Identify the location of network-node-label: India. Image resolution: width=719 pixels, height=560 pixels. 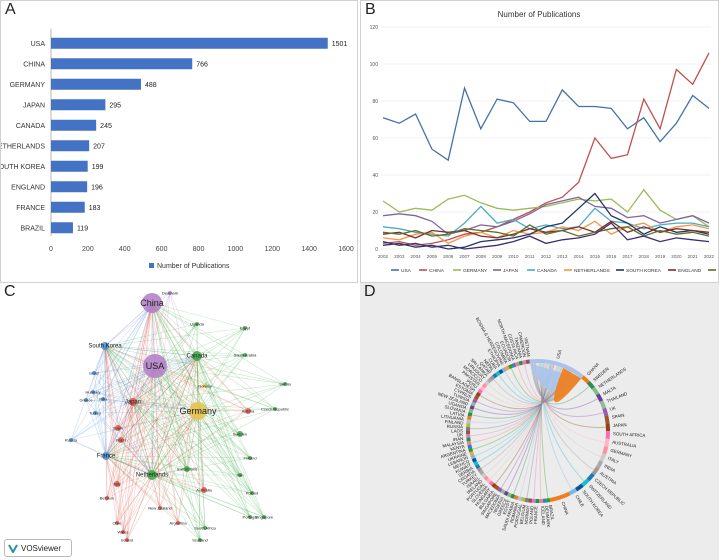
(103, 399).